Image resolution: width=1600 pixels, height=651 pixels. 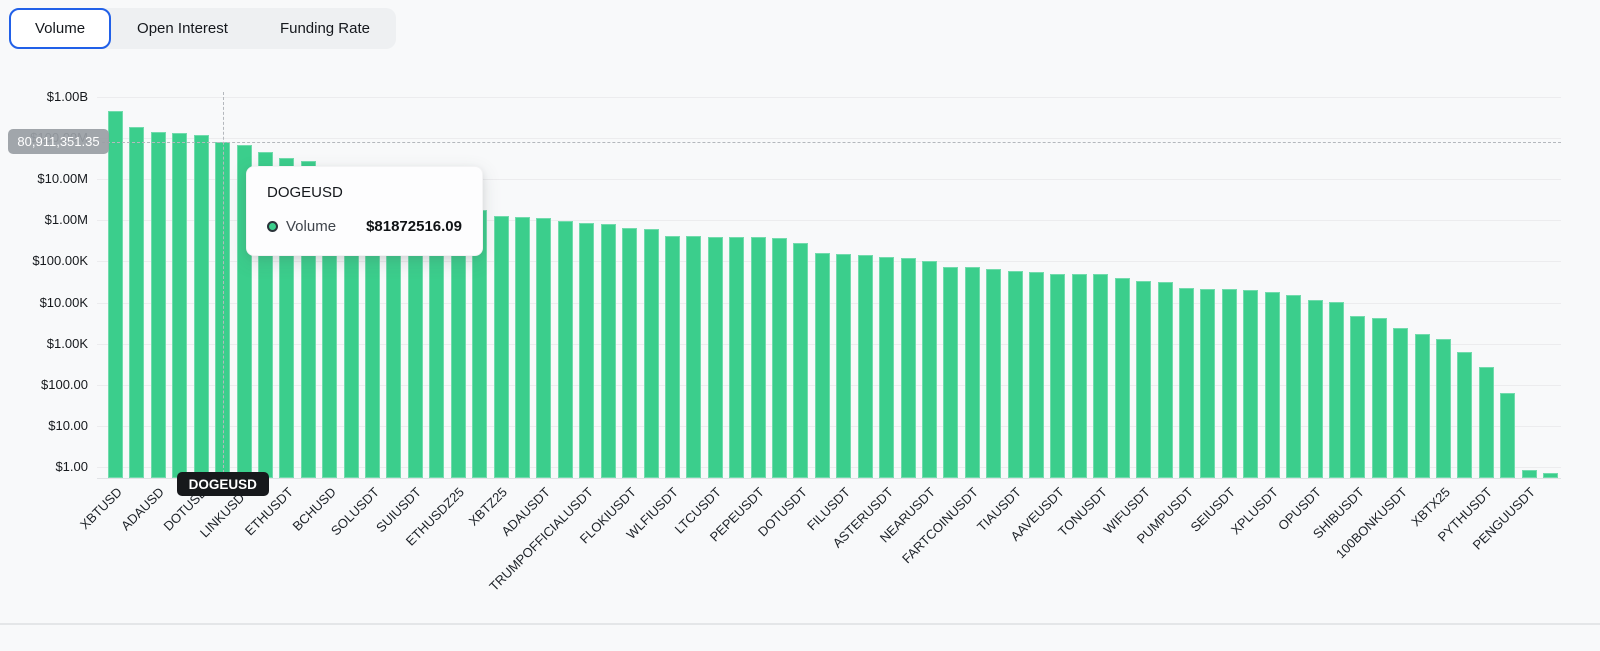 What do you see at coordinates (1101, 376) in the screenshot?
I see `bar-TONUSDT` at bounding box center [1101, 376].